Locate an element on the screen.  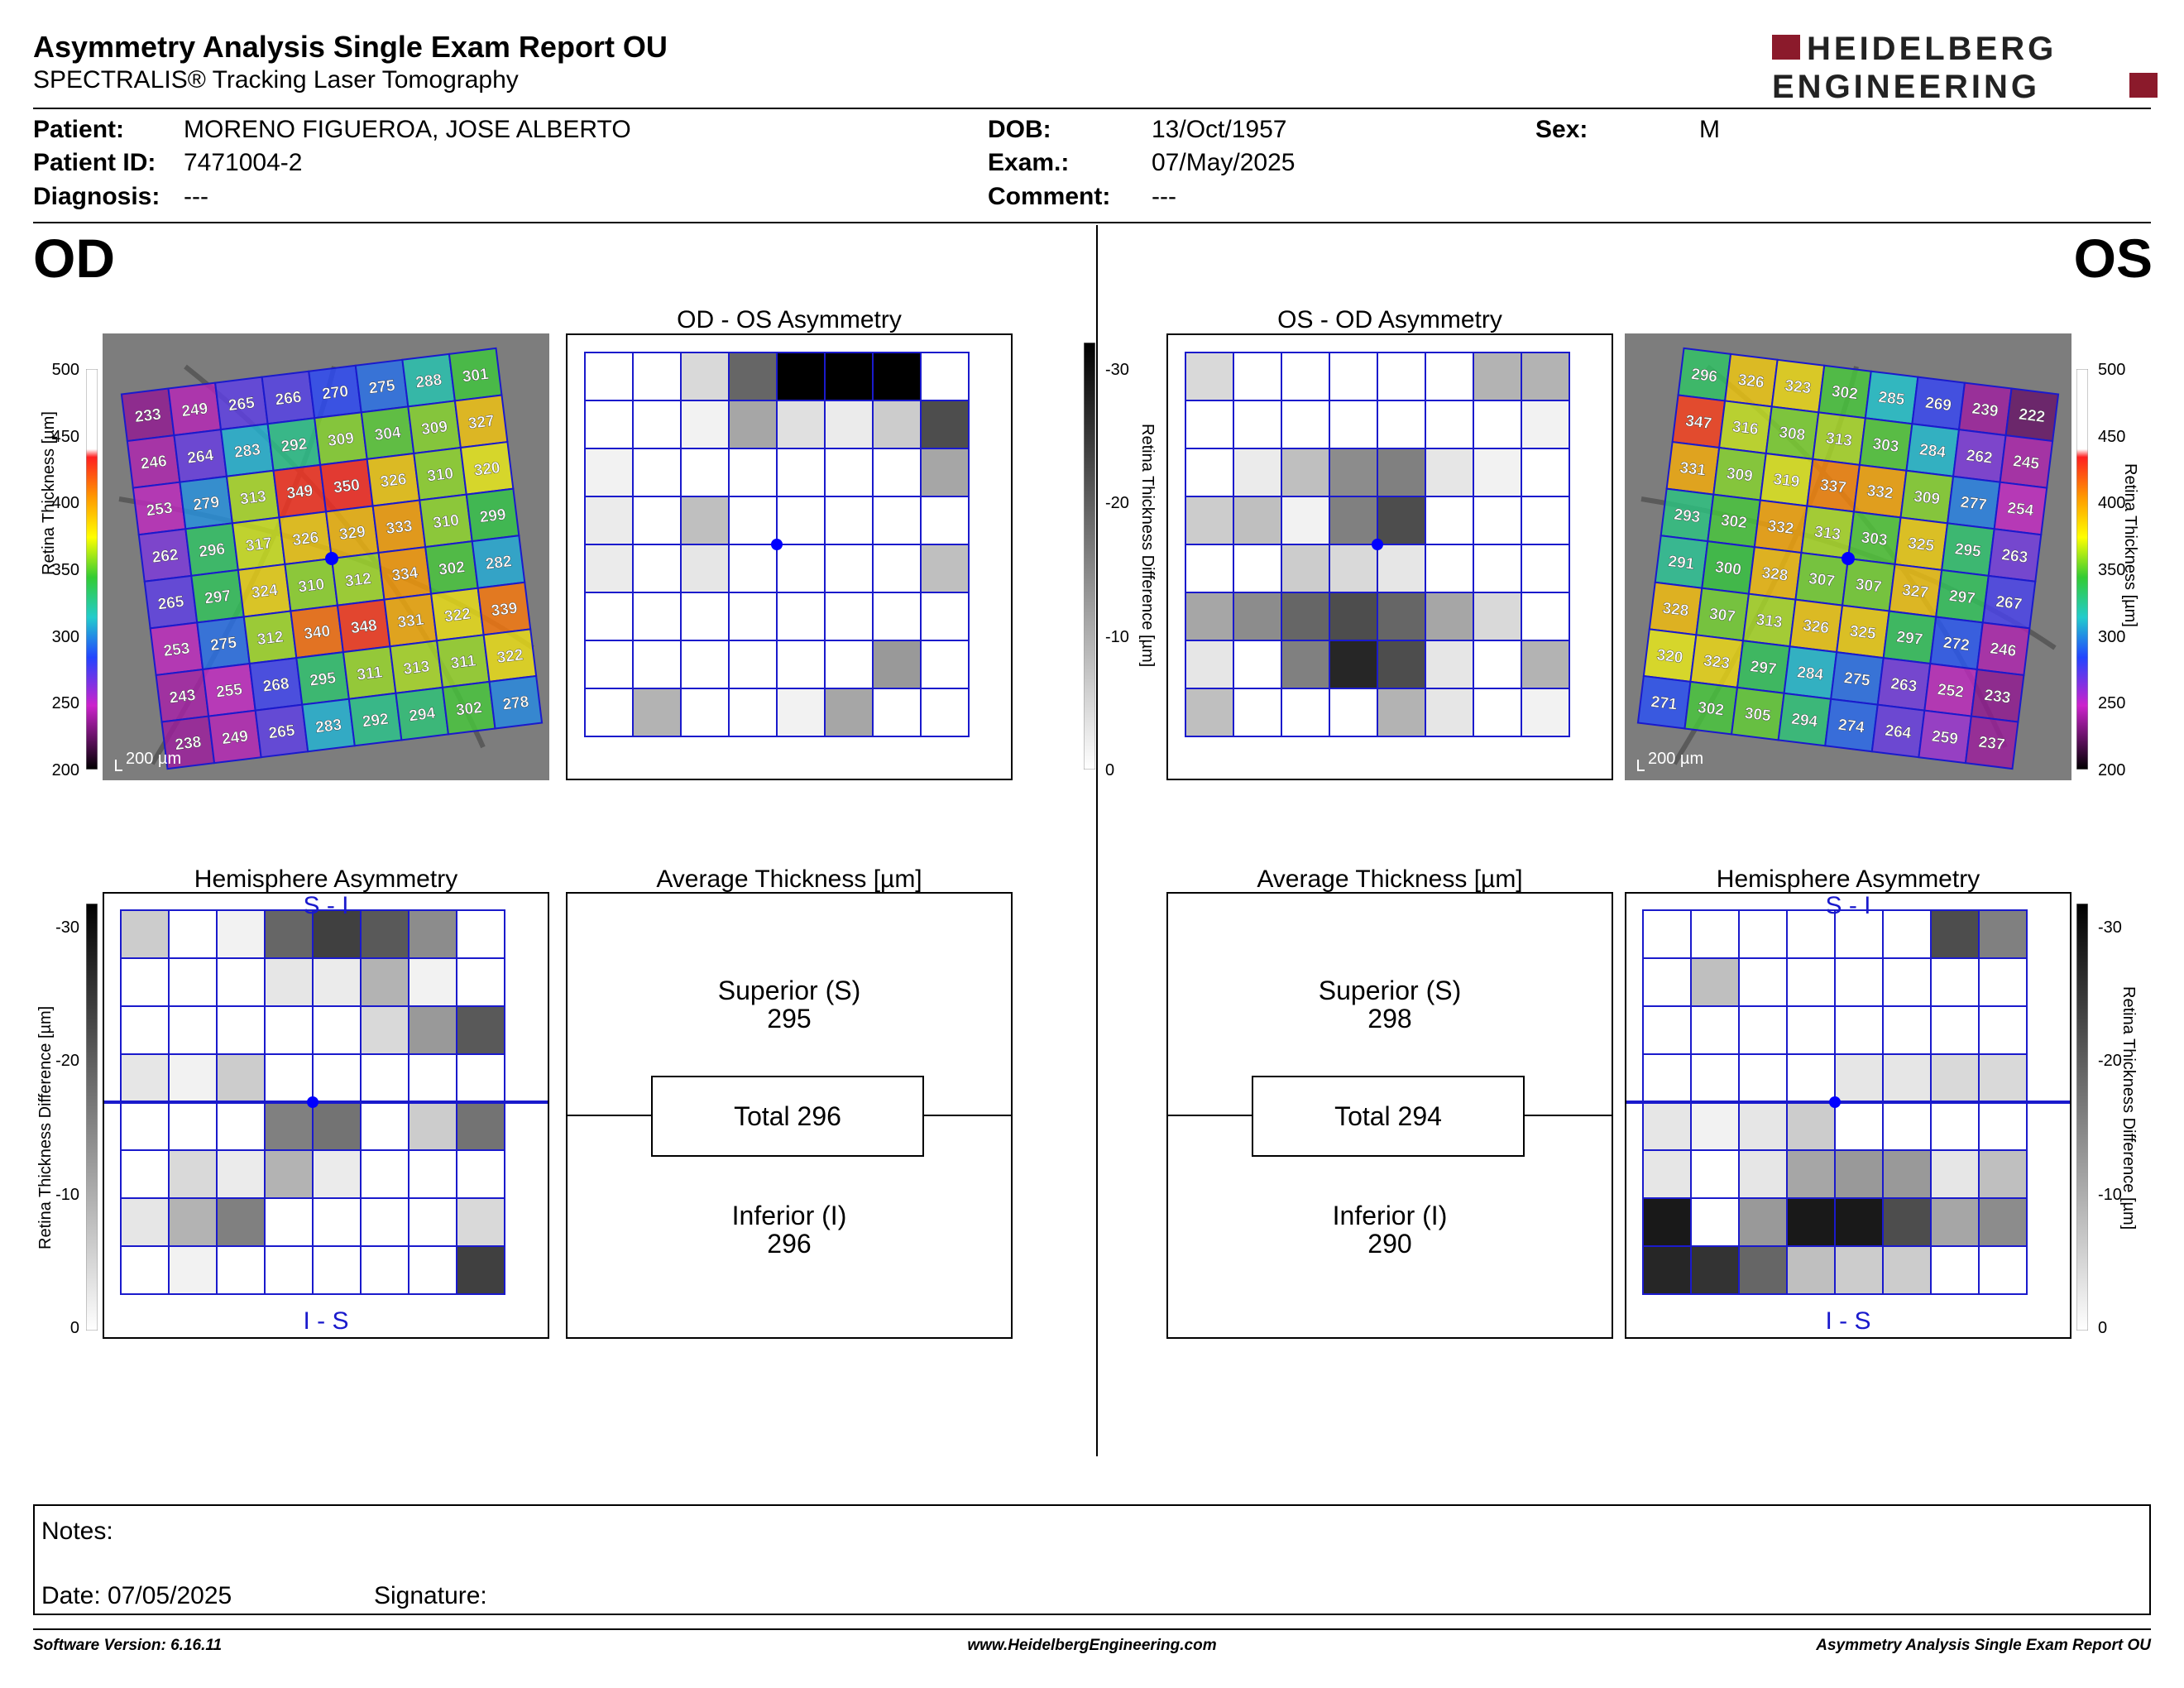
os-si-label: S - I is located at coordinates (1848, 905).